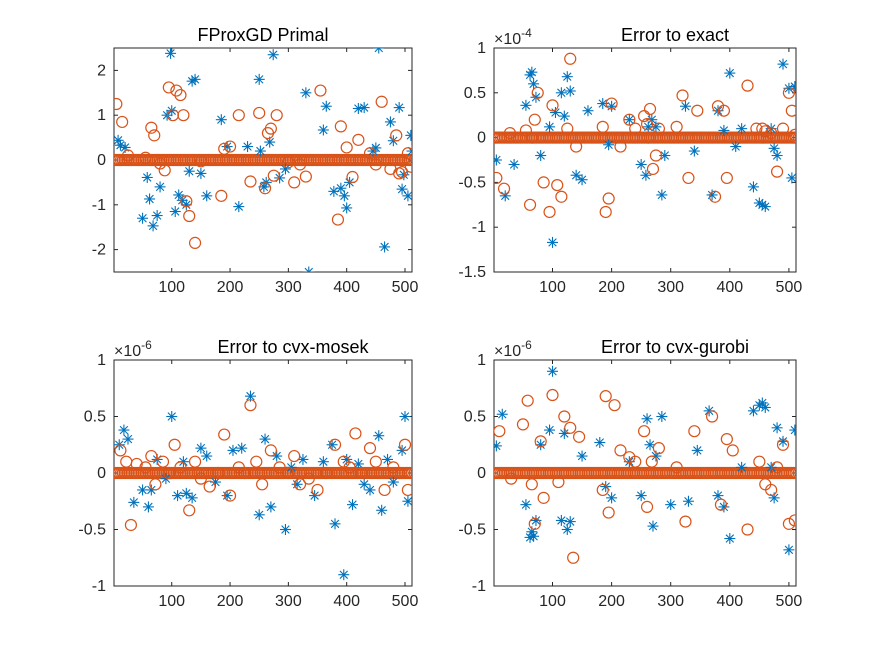 The image size is (875, 656). What do you see at coordinates (481, 473) in the screenshot?
I see `y-tick-label: 0` at bounding box center [481, 473].